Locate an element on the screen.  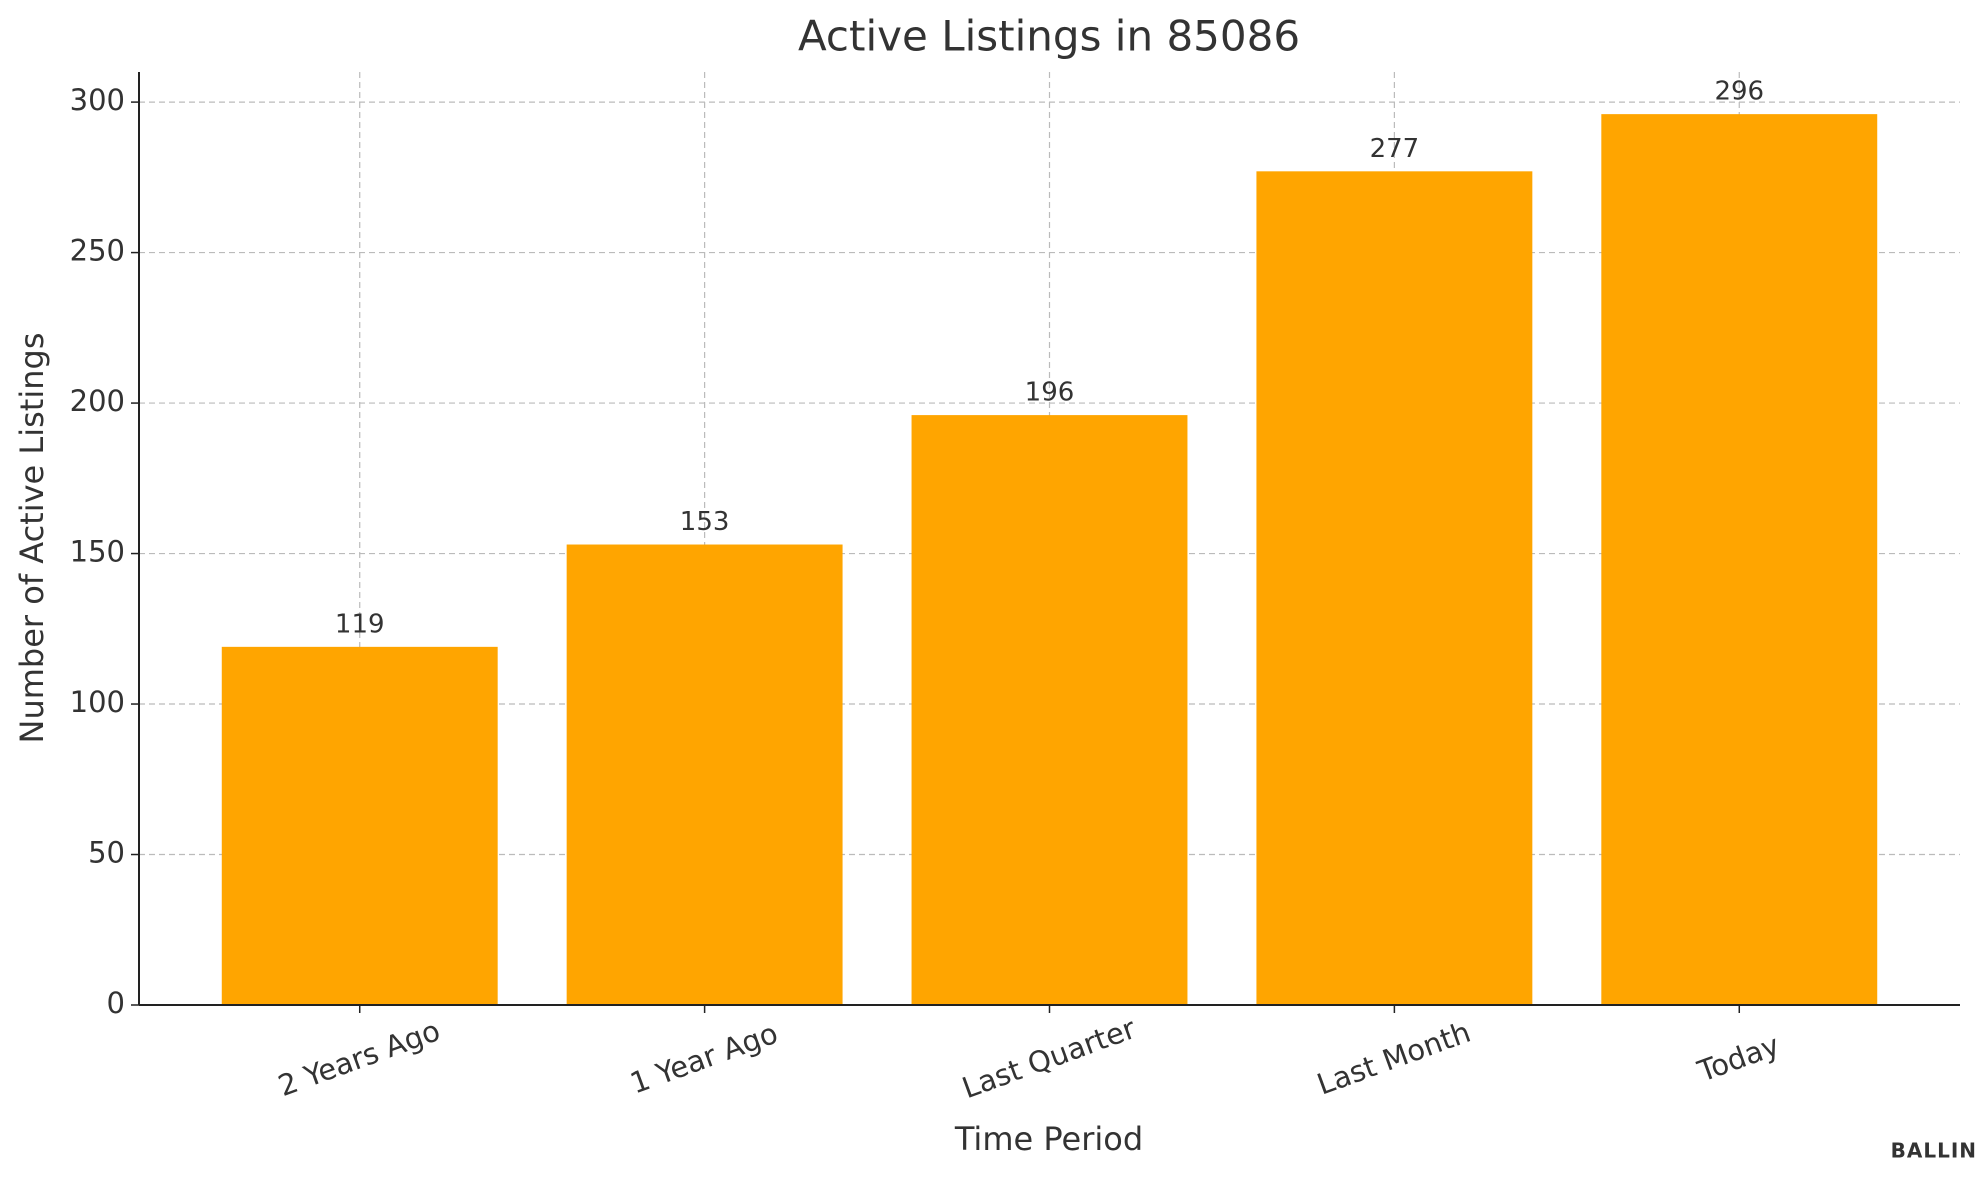
watermark: BALLIN is located at coordinates (1934, 1151).